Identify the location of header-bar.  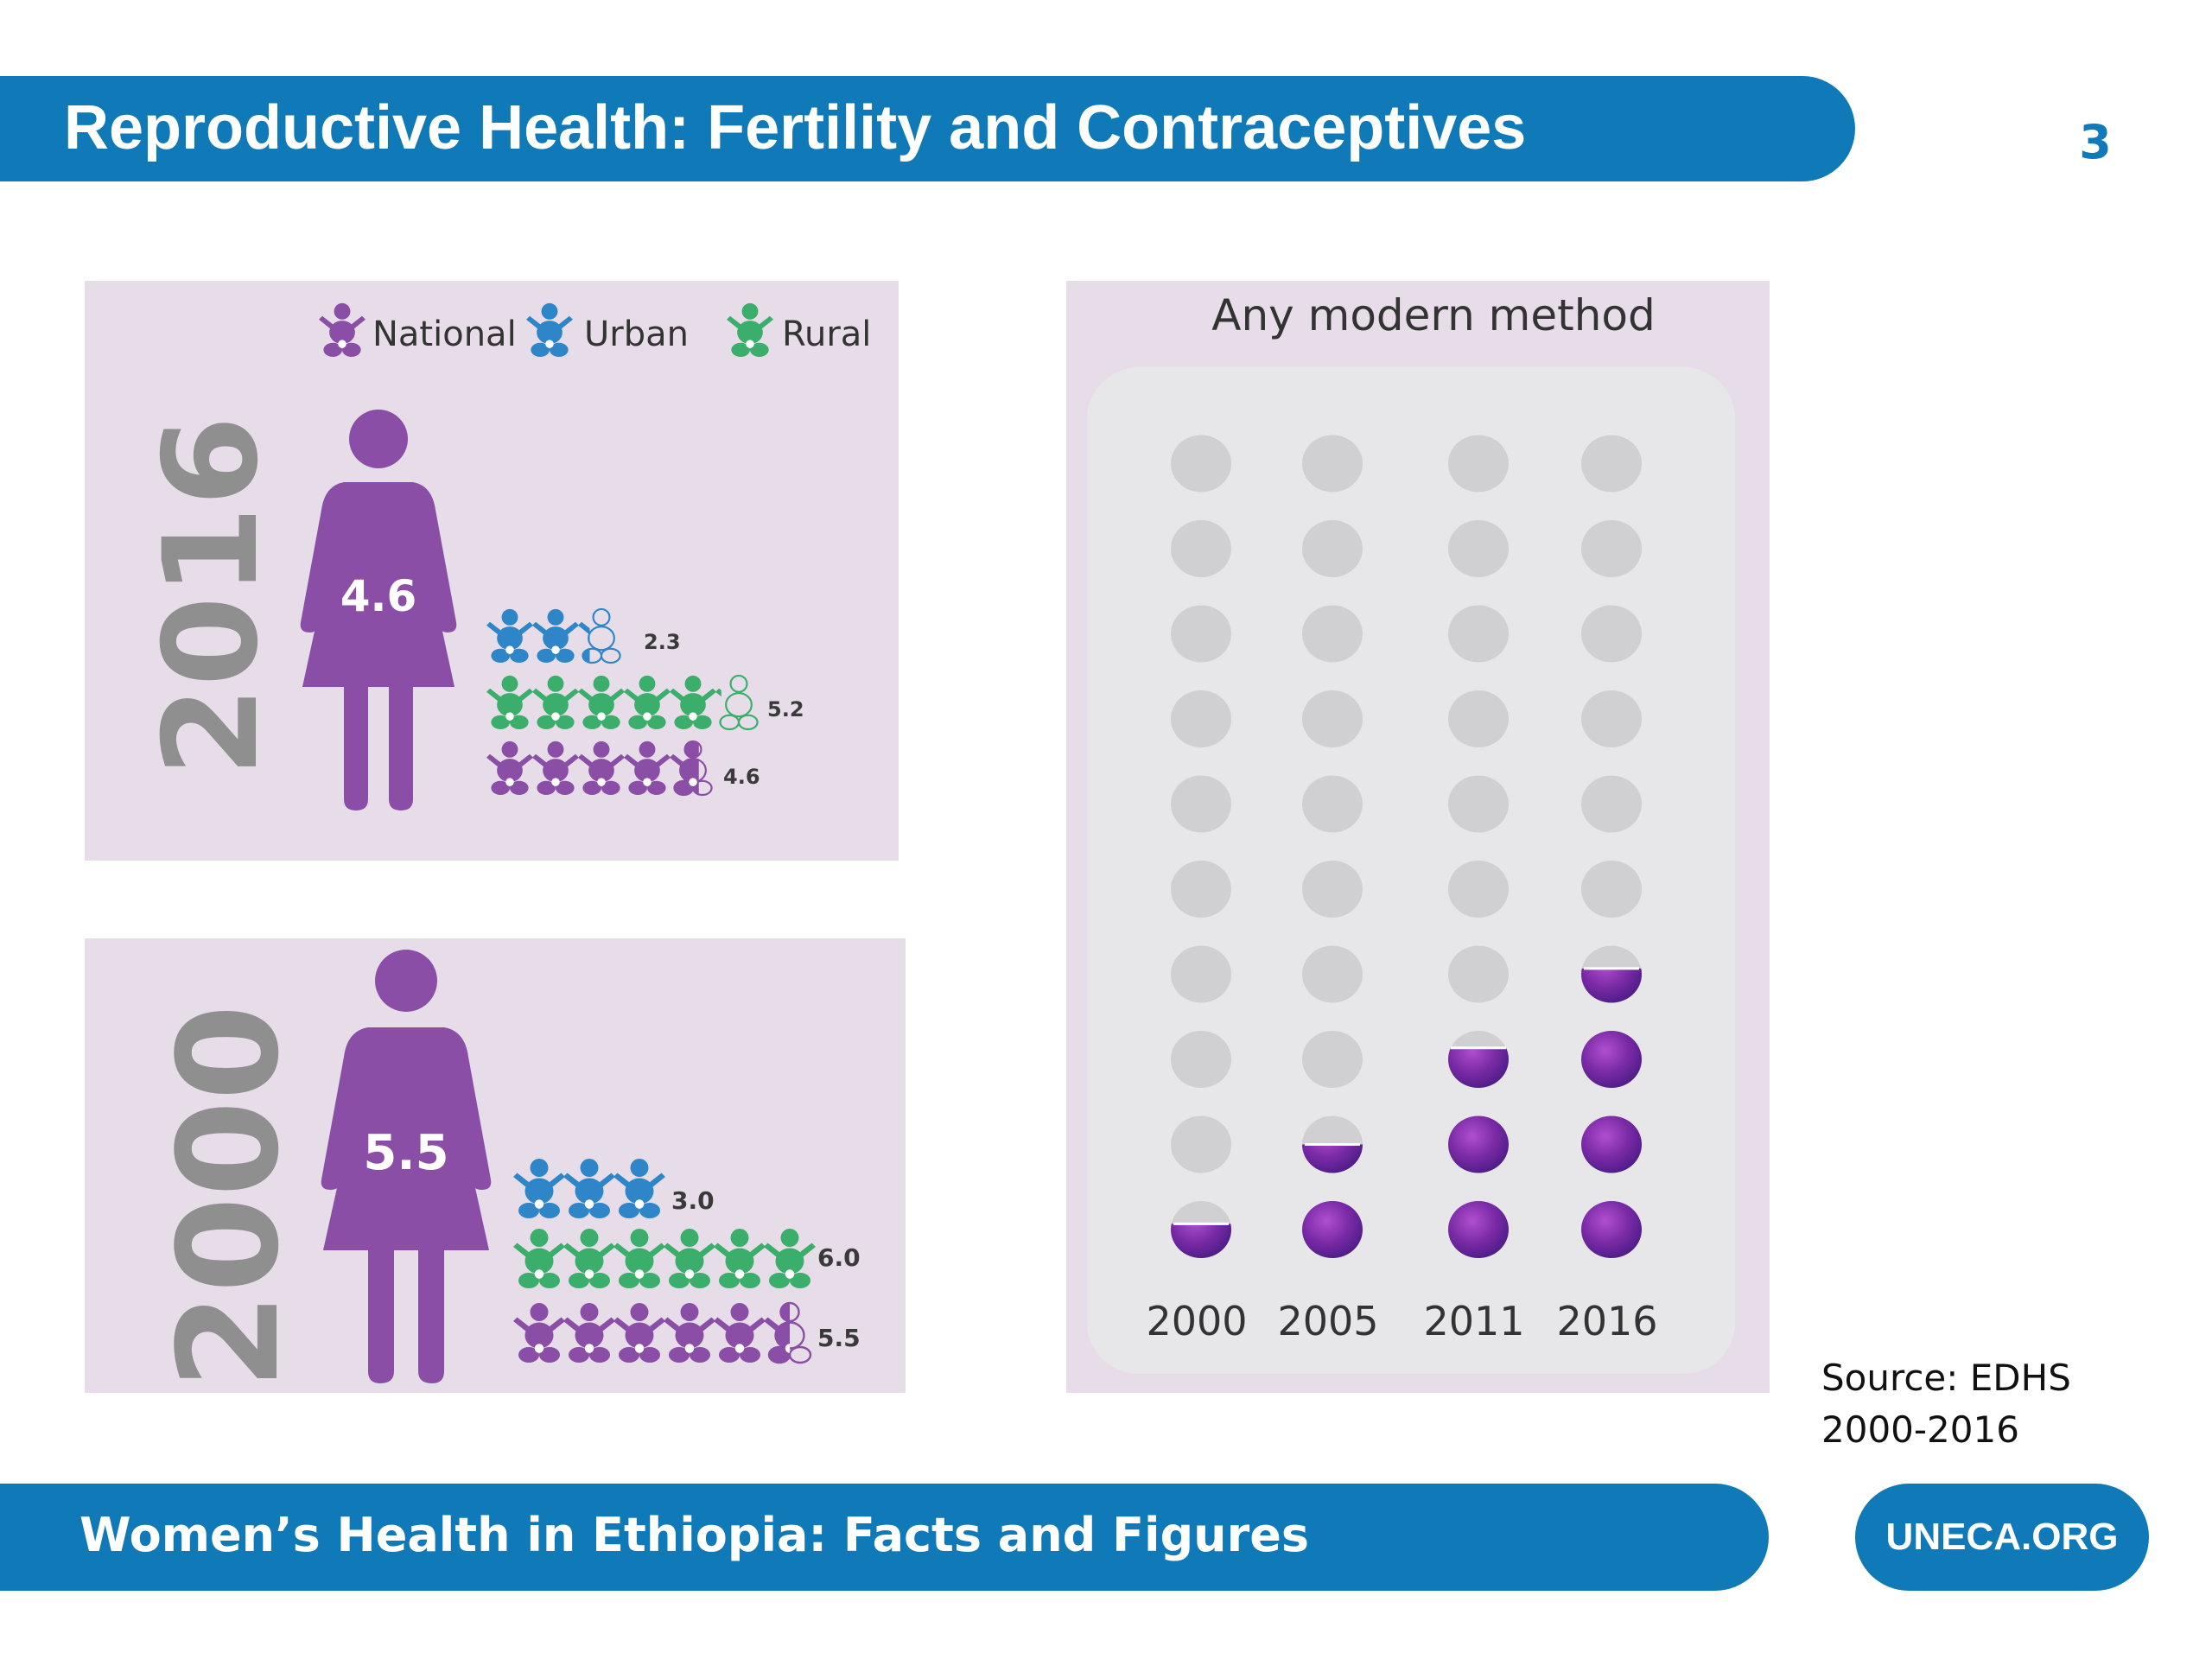
(928, 128).